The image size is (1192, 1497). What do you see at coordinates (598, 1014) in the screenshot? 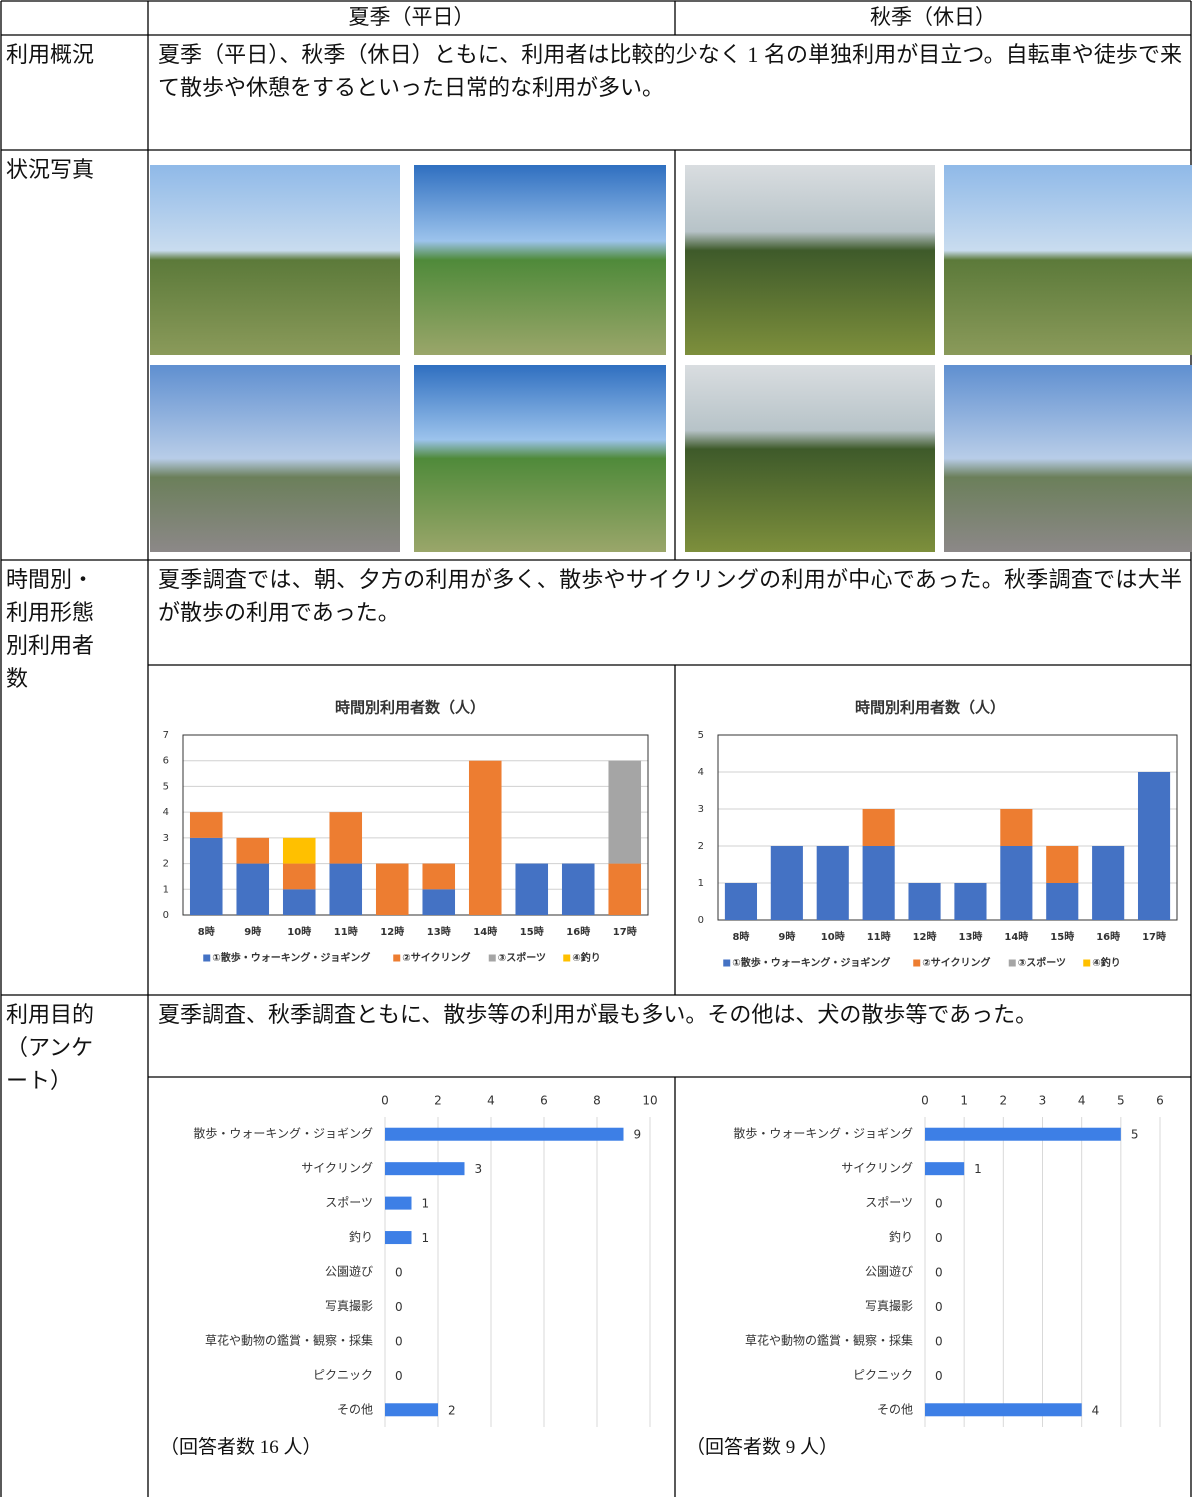
I see `row-text: 夏季調査、秋季調査ともに、散歩等の利用が最も多い。その他は、犬の散歩等であった。` at bounding box center [598, 1014].